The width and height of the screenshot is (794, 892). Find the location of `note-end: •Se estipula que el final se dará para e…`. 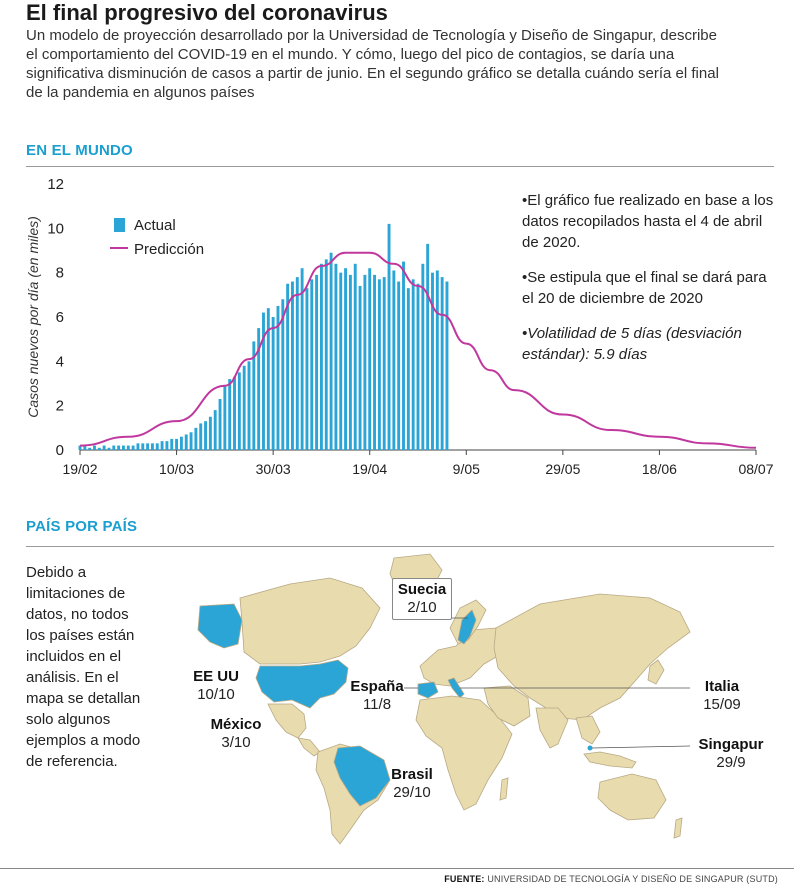

note-end: •Se estipula que el final se dará para e… is located at coordinates (644, 288).